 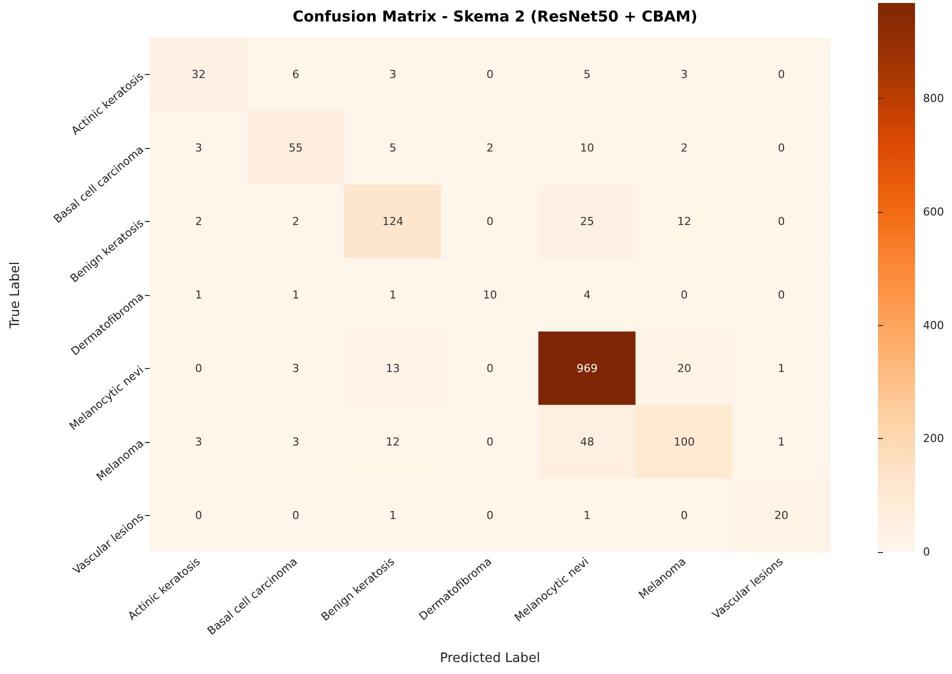 I want to click on chart-title: Confusion Matrix - Skema 2 (ResNet50 + CBAM), so click(x=495, y=17).